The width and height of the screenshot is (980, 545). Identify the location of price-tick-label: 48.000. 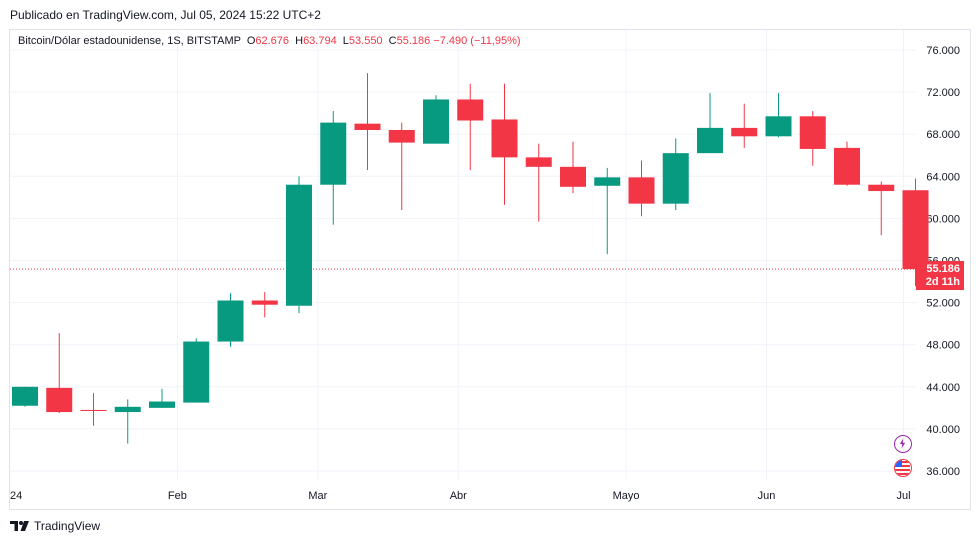
(943, 346).